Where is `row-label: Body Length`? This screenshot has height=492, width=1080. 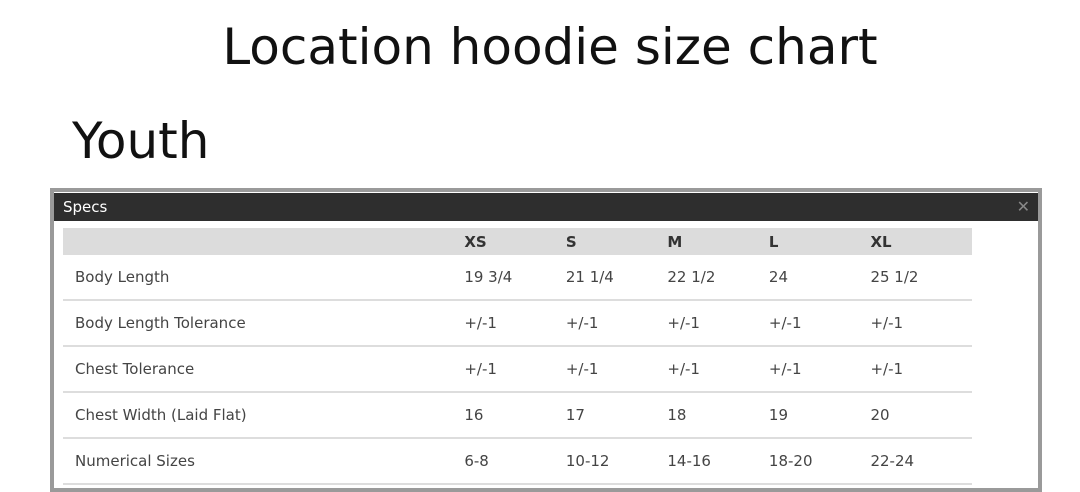 row-label: Body Length is located at coordinates (264, 278).